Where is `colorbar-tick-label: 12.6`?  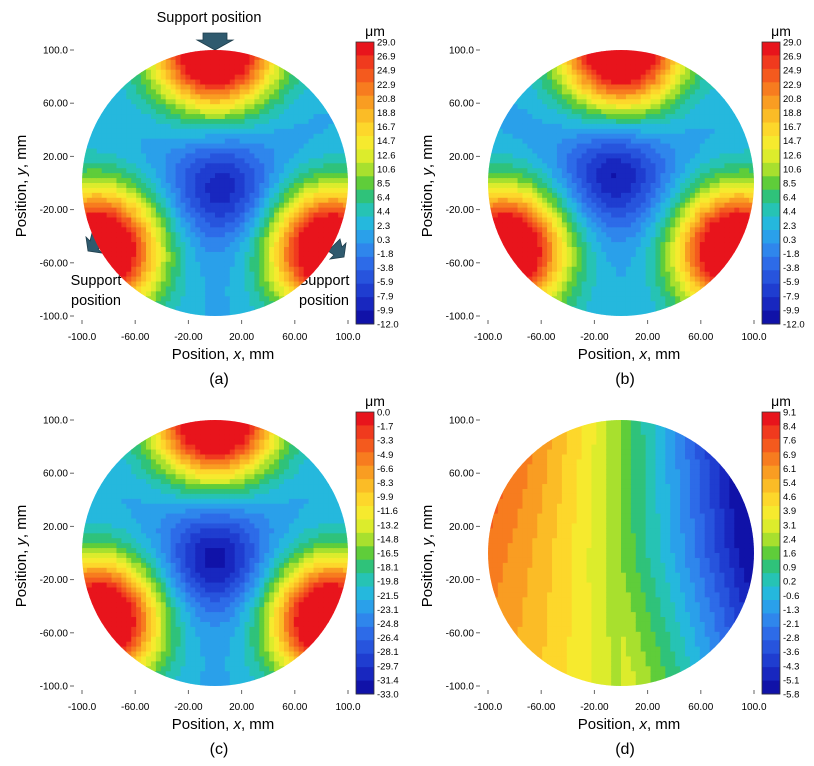
colorbar-tick-label: 12.6 is located at coordinates (386, 155).